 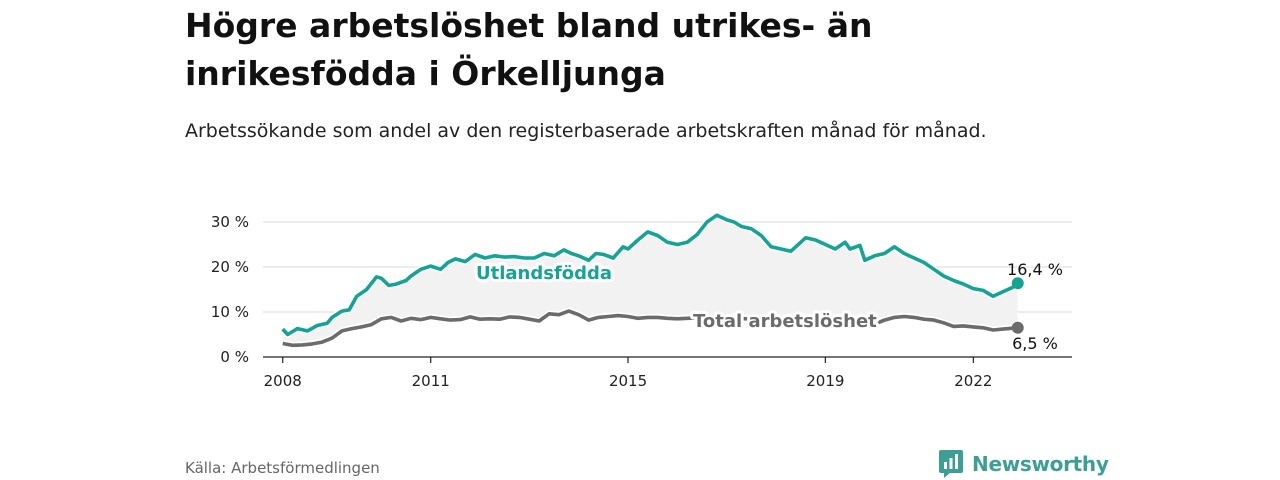 I want to click on total-series-label: Total arbetslöshet, so click(x=785, y=321).